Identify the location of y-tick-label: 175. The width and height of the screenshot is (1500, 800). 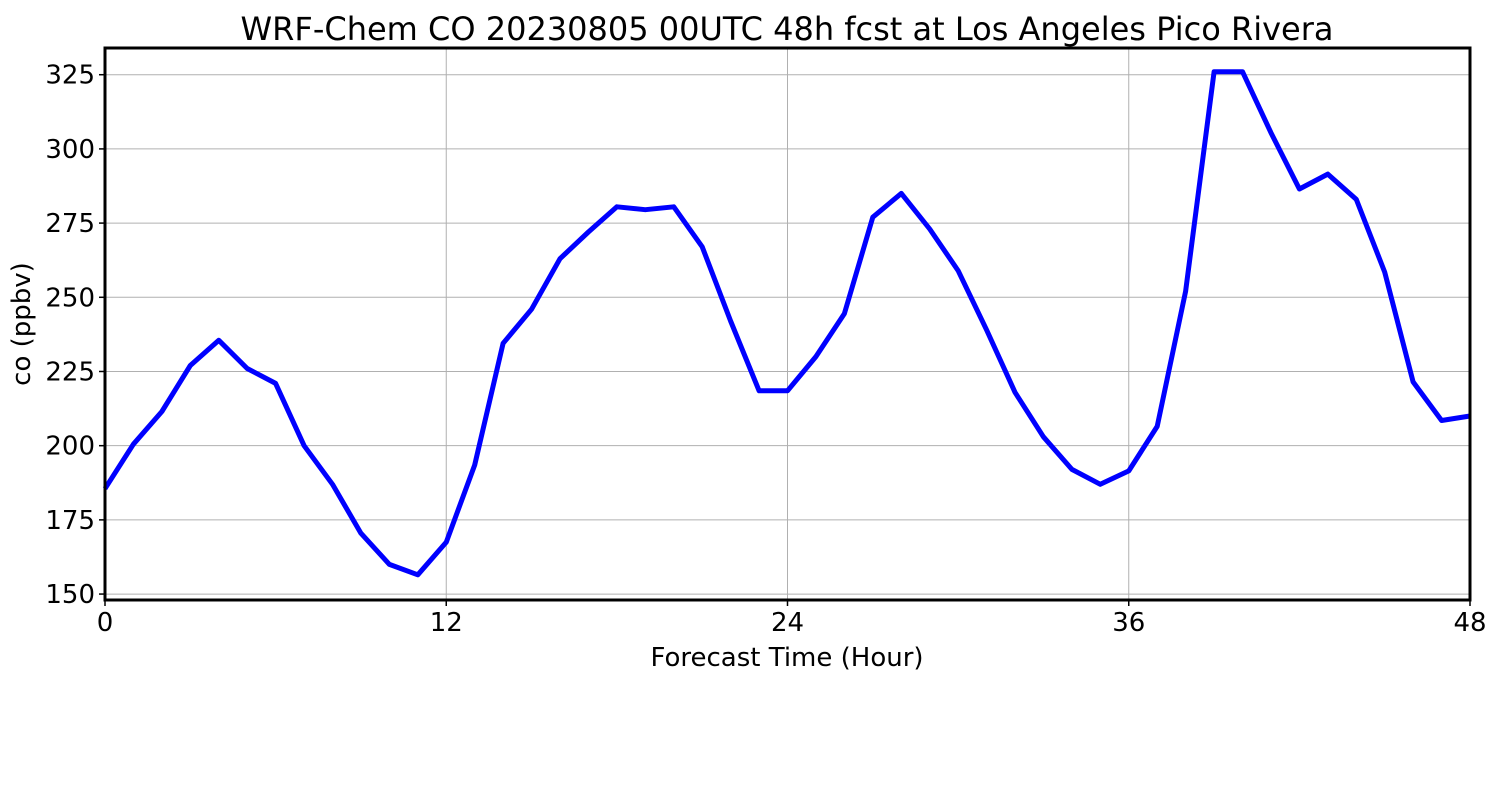
(70, 521).